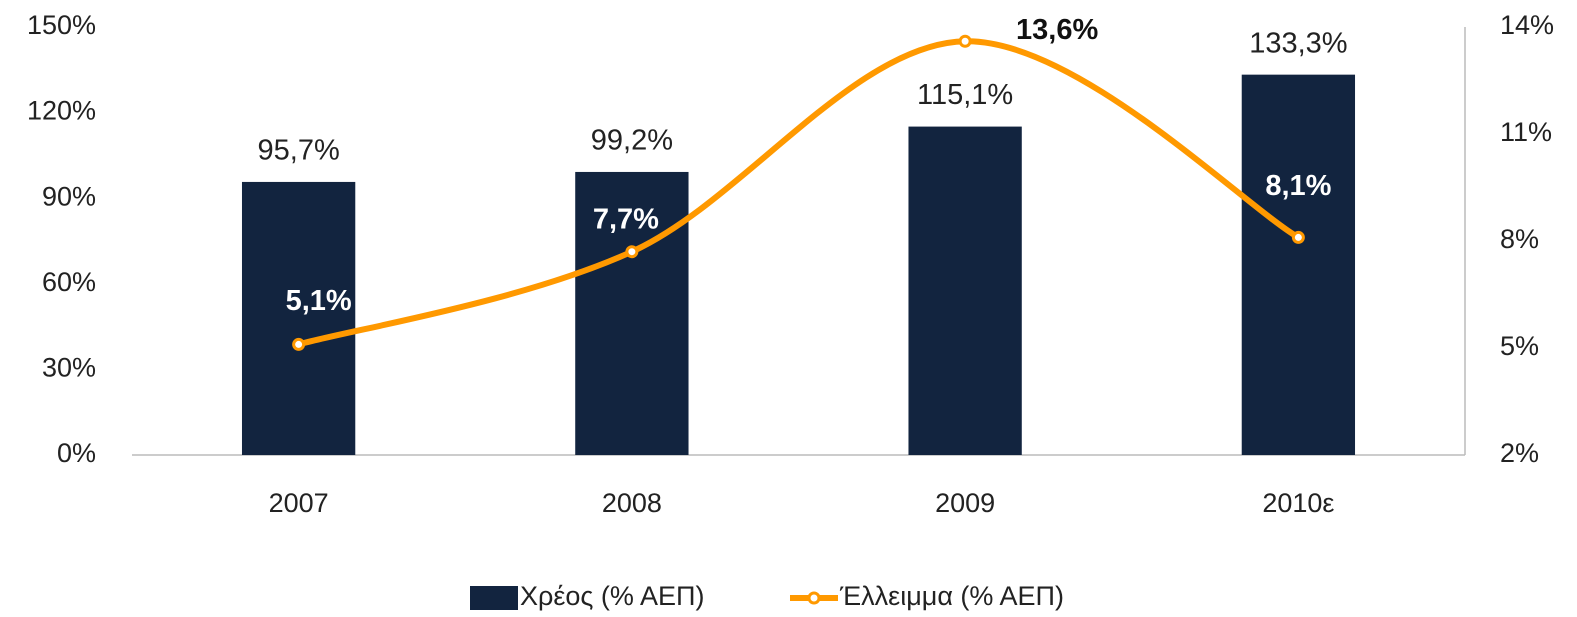 The image size is (1577, 617). I want to click on data-label: 7,7%, so click(626, 219).